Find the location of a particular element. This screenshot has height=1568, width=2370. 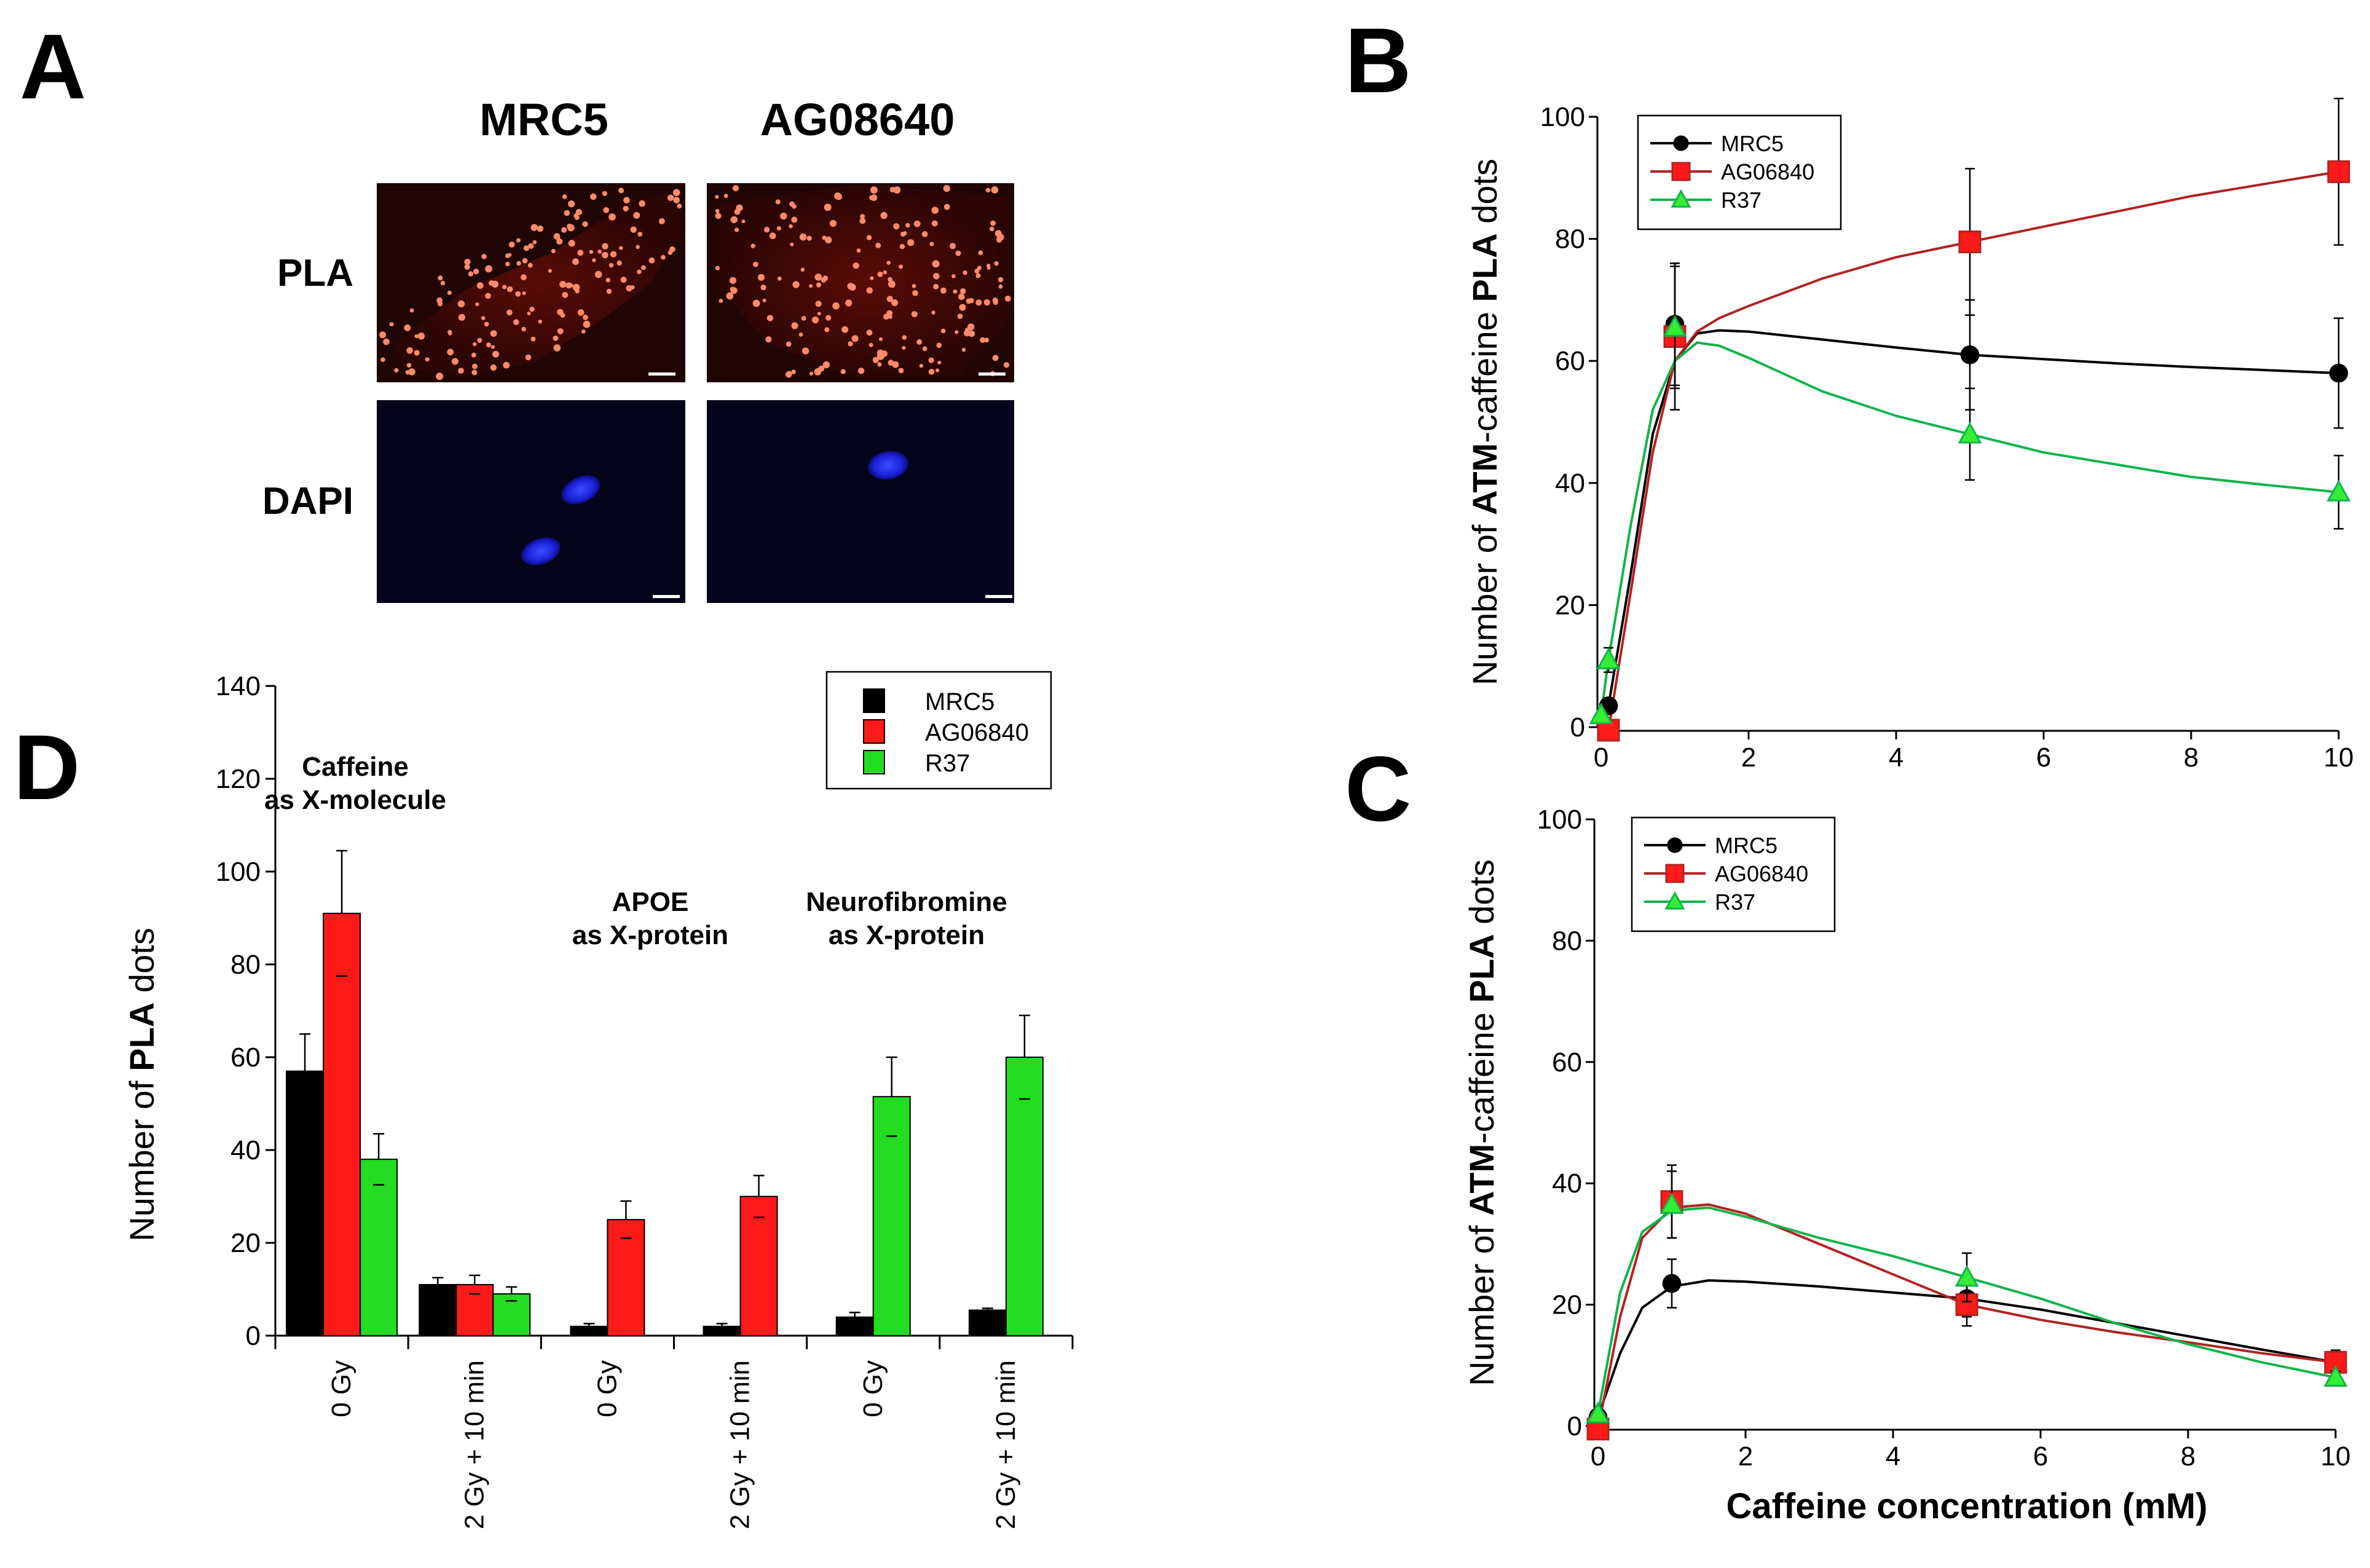

series-line-mrc5 is located at coordinates (1973, 517).